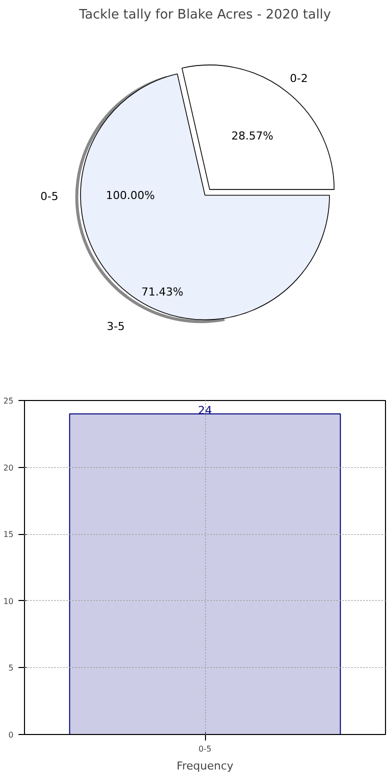 This screenshot has height=780, width=390. What do you see at coordinates (11, 735) in the screenshot?
I see `y-tick-label: 0` at bounding box center [11, 735].